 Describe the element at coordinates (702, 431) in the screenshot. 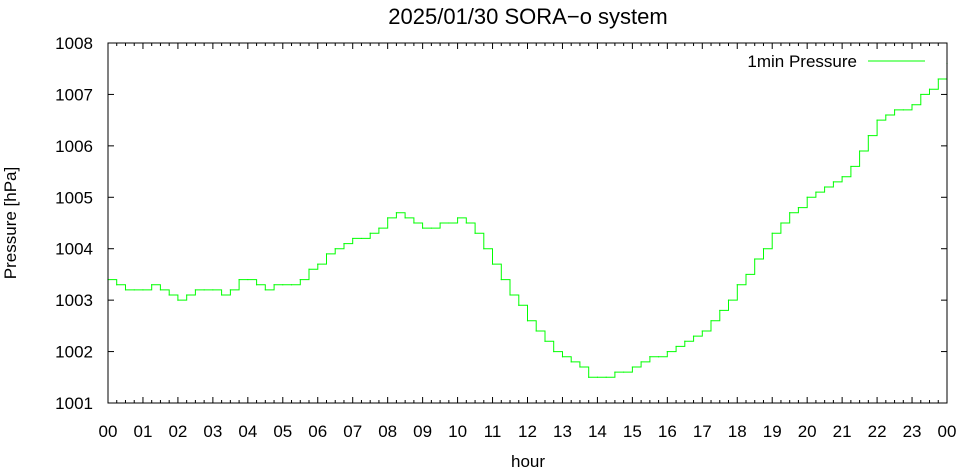

I see `x-tick-label: 17` at that location.